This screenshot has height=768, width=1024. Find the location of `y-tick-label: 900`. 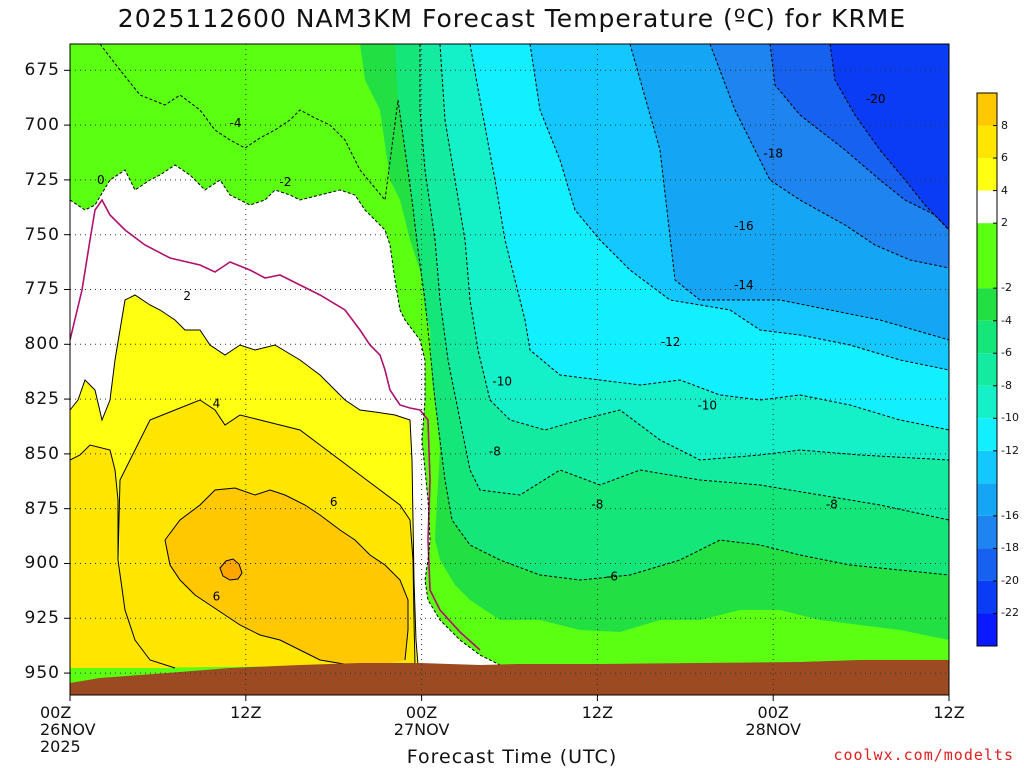

y-tick-label: 900 is located at coordinates (42, 563).